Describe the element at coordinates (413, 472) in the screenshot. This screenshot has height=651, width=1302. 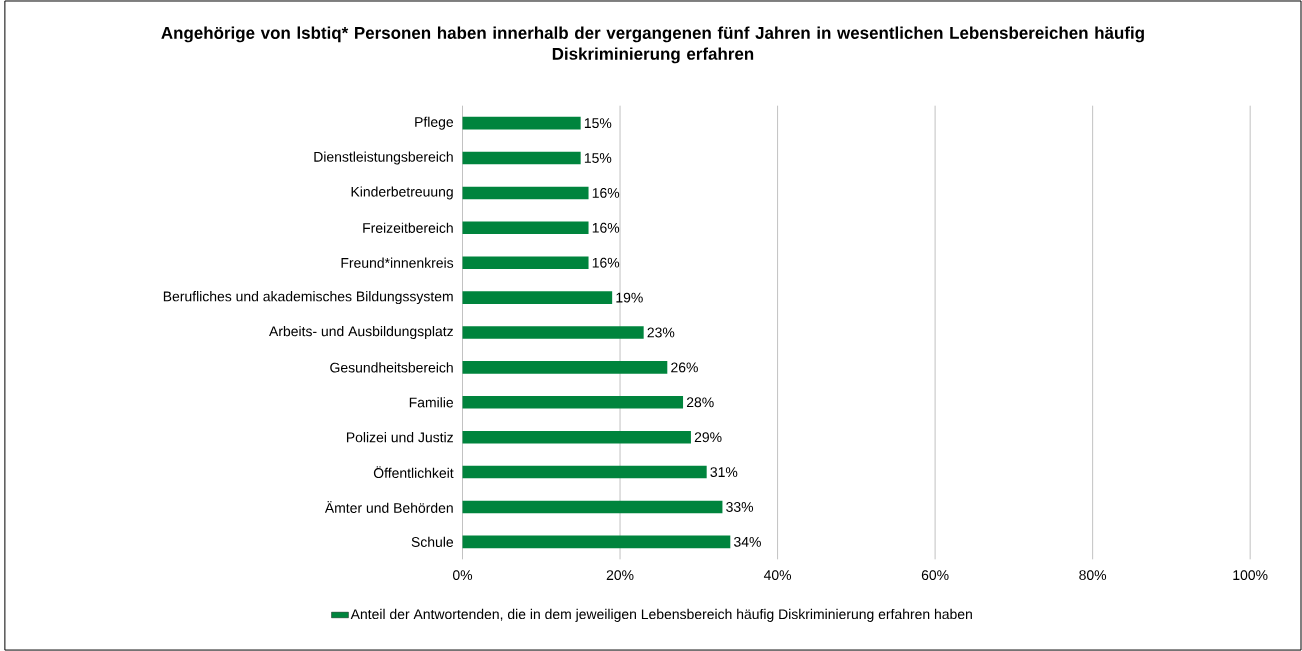
I see `y-tick-label: Öffentlichkeit` at that location.